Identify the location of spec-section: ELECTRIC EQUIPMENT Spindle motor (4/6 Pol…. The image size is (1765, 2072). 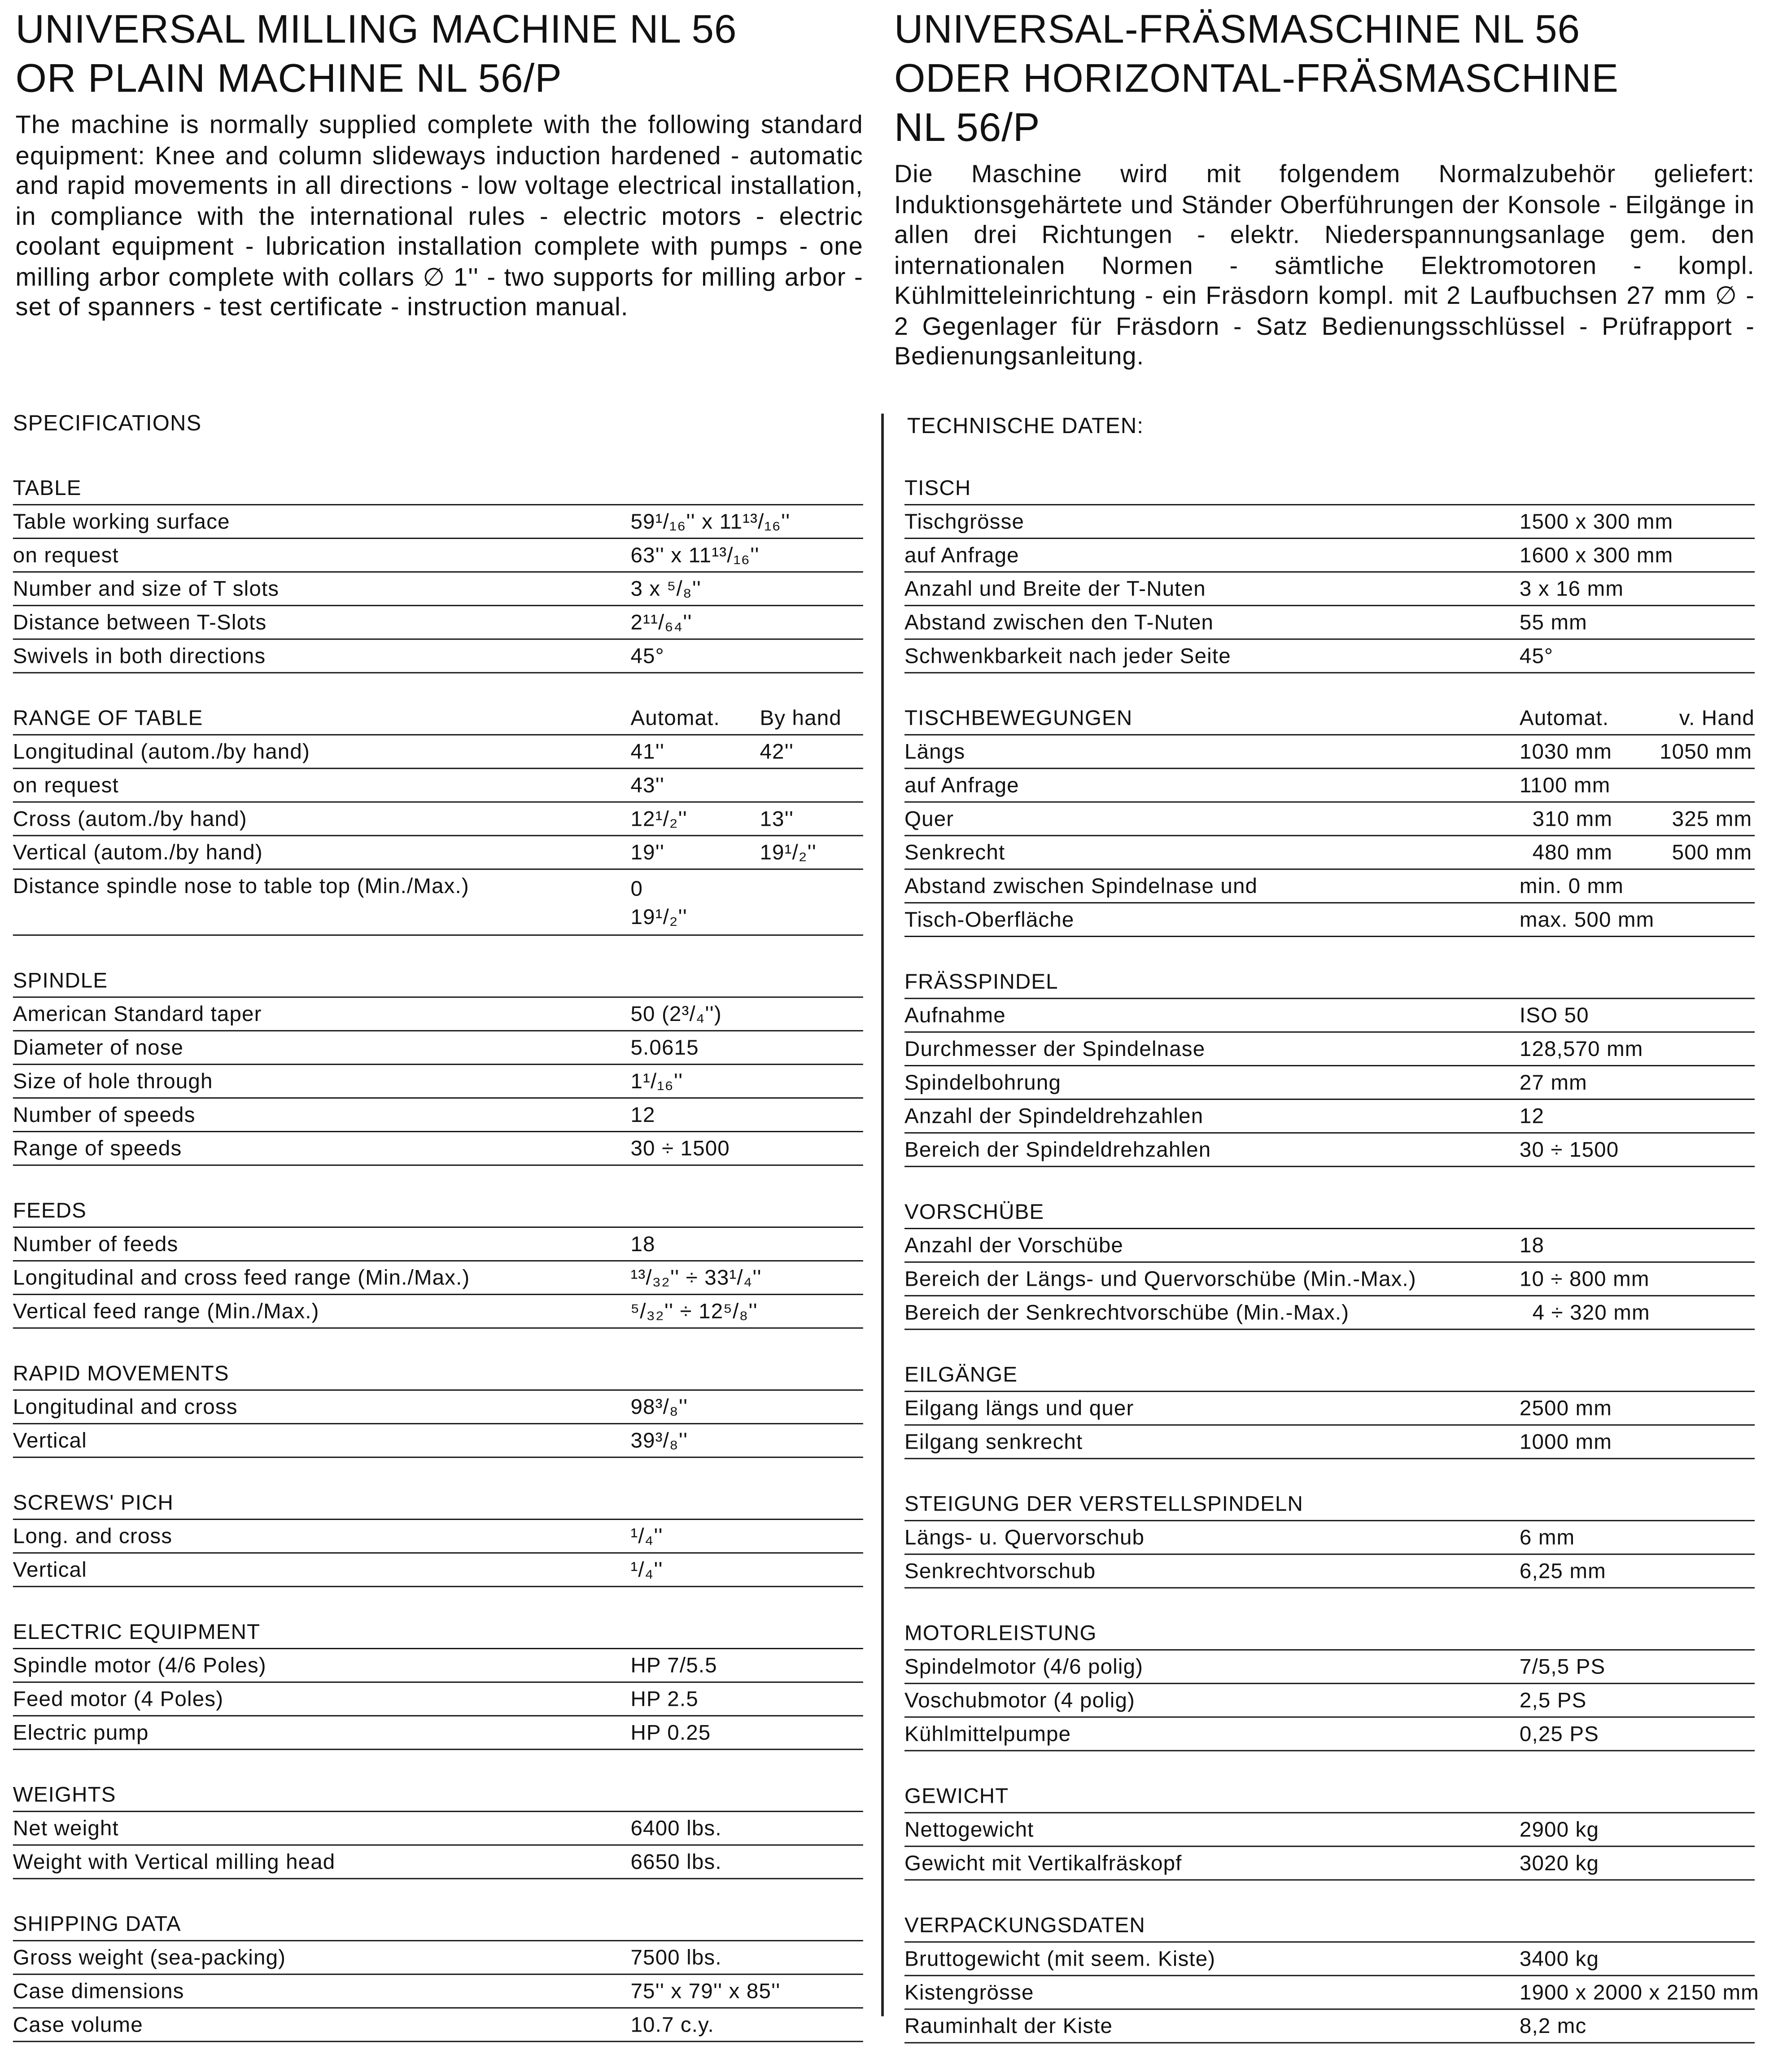
(438, 1683).